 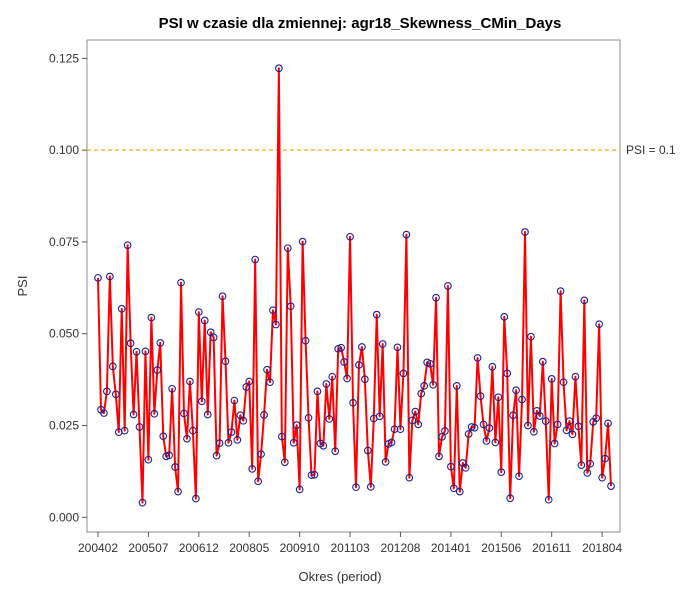 I want to click on y-tick-label: 0.075, so click(x=64, y=242).